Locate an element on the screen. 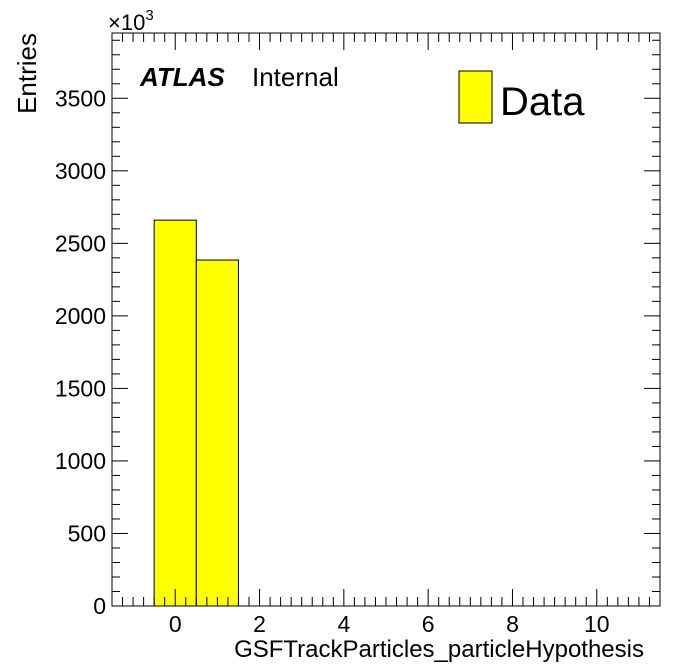 This screenshot has height=672, width=696. legend-label-data: Data is located at coordinates (542, 102).